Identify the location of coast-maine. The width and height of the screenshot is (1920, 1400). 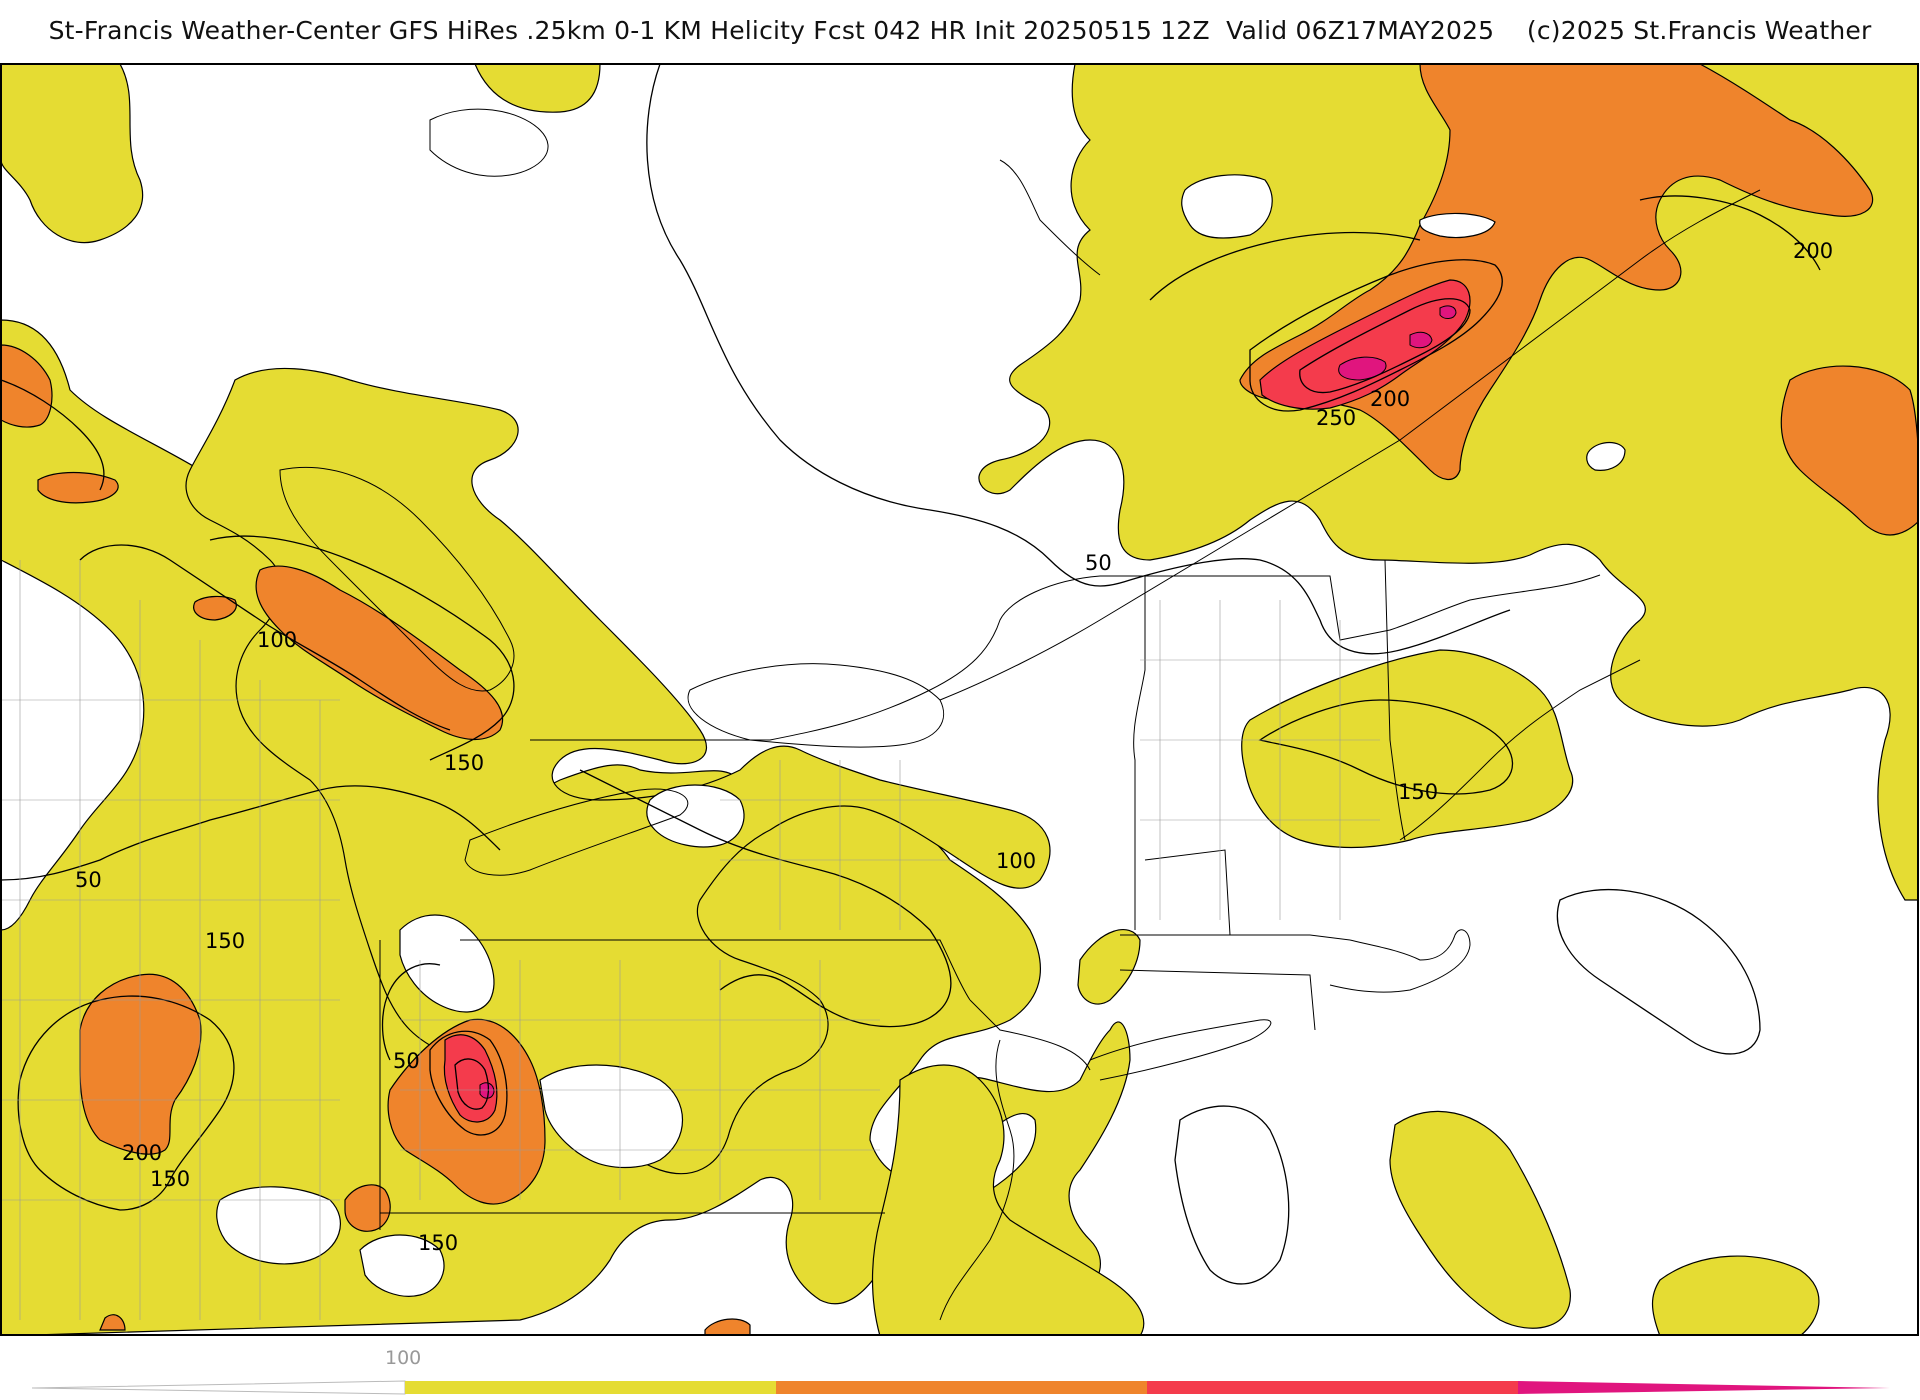
(1520, 750).